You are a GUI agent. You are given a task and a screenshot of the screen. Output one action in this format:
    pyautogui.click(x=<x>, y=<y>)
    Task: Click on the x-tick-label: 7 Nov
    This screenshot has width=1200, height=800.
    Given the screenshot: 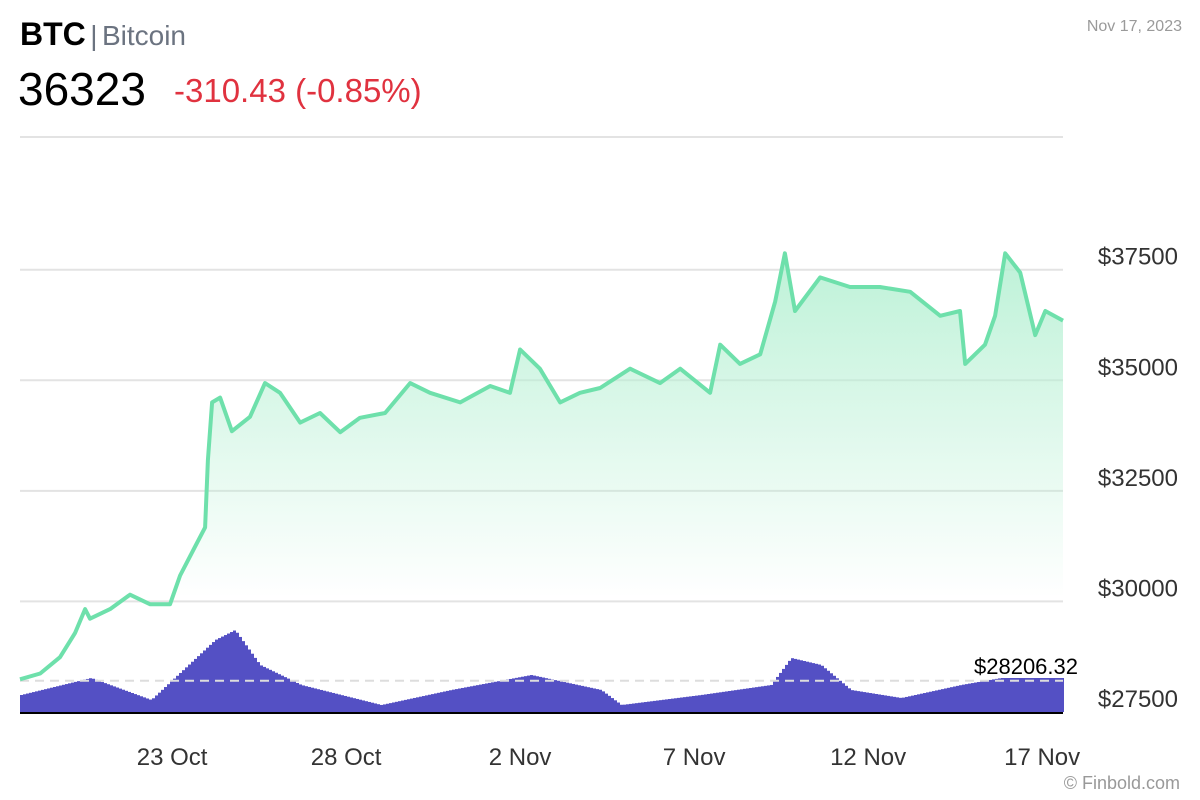 What is the action you would take?
    pyautogui.click(x=694, y=757)
    